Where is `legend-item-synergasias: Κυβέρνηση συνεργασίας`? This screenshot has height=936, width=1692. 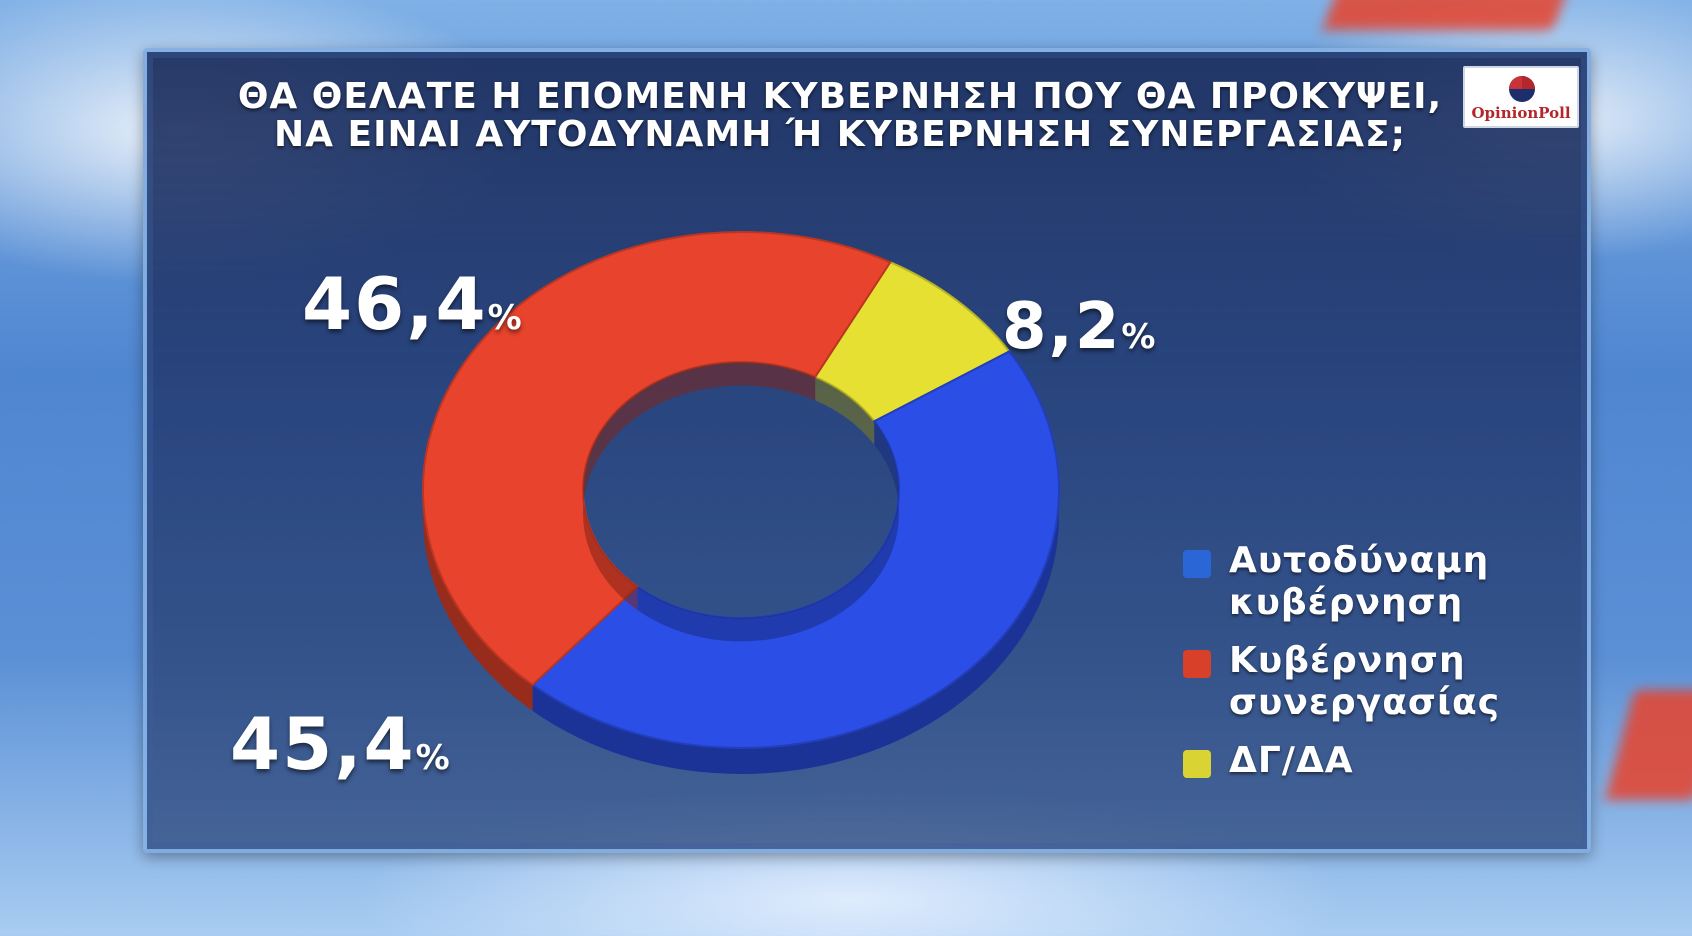
legend-item-synergasias: Κυβέρνηση συνεργασίας is located at coordinates (1341, 682).